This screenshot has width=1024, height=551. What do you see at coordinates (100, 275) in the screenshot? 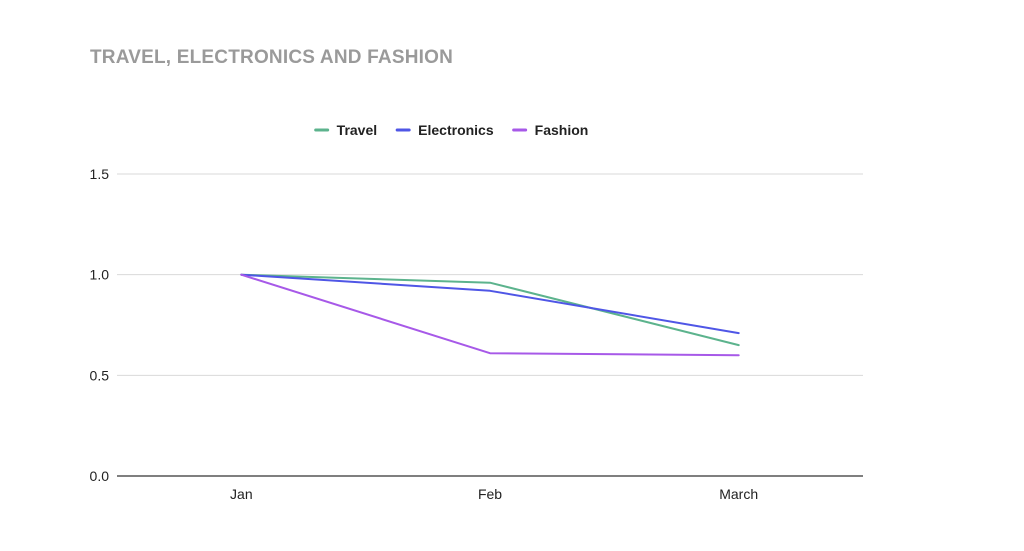
I see `y-tick-label: 1.0` at bounding box center [100, 275].